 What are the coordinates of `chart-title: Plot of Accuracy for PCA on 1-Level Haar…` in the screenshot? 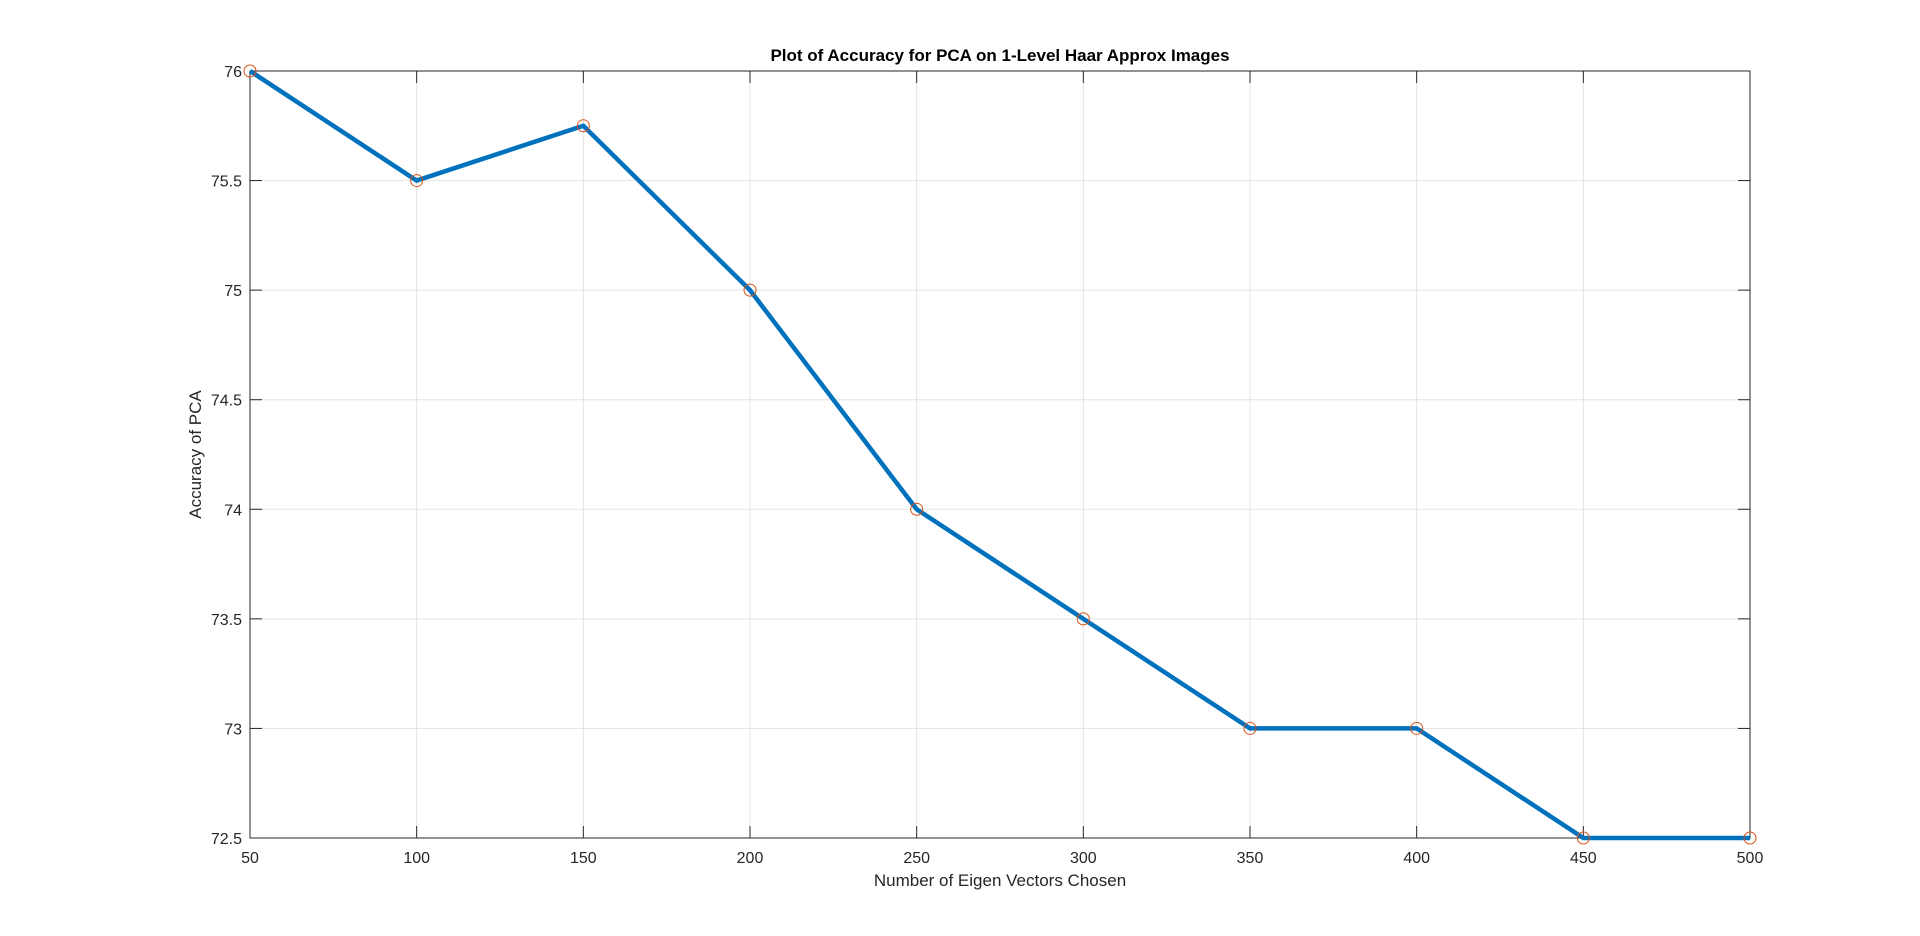 It's located at (999, 55).